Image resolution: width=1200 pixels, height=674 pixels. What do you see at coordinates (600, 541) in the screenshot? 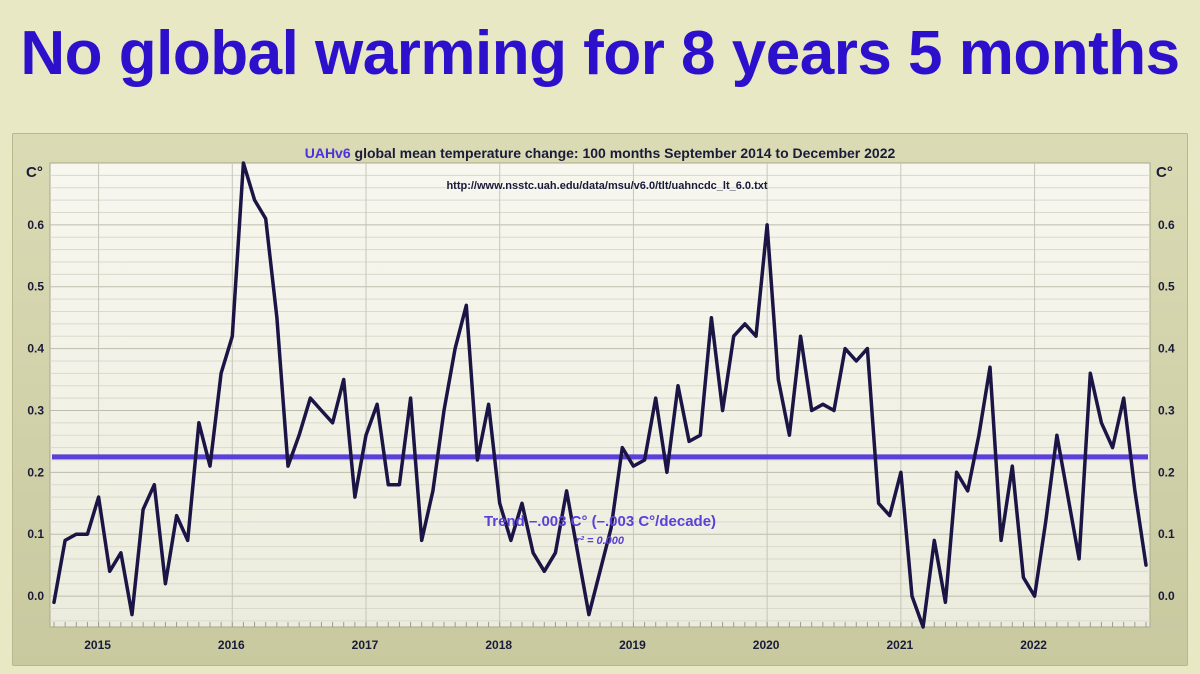
I see `r-squared-label: r² = 0.000` at bounding box center [600, 541].